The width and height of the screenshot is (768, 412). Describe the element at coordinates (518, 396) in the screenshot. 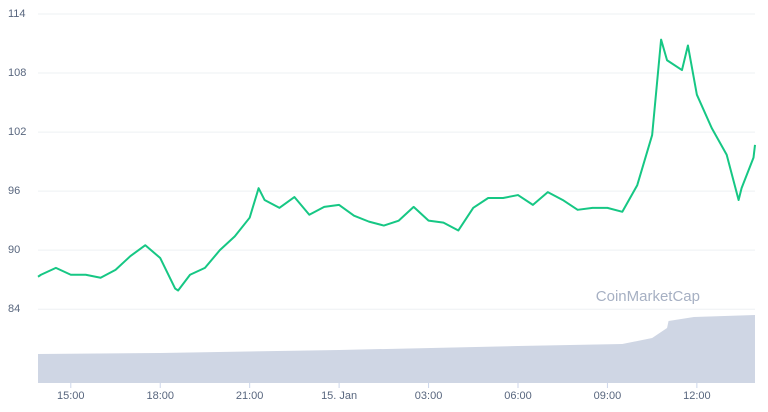

I see `x-tick-label: 06:00` at that location.